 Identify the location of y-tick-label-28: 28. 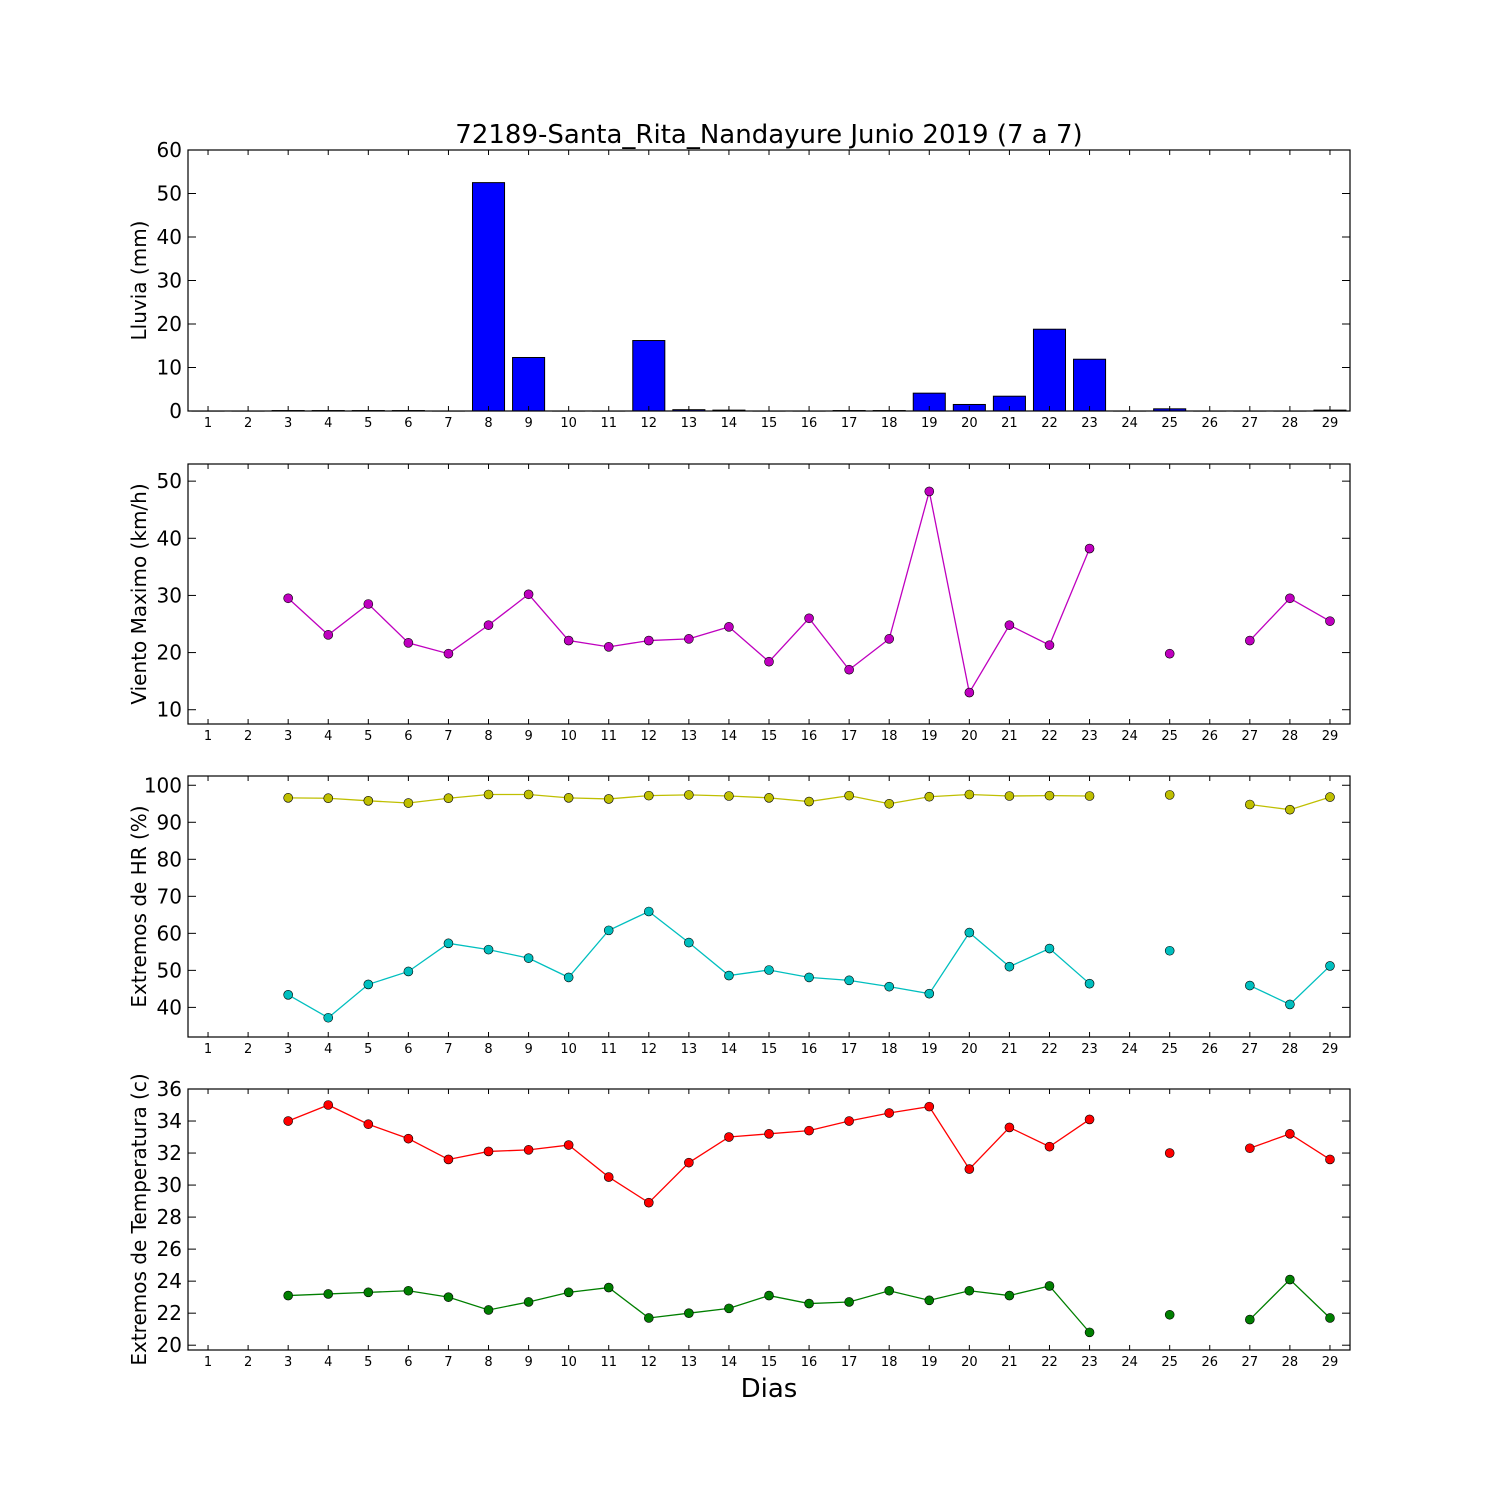
(169, 1217).